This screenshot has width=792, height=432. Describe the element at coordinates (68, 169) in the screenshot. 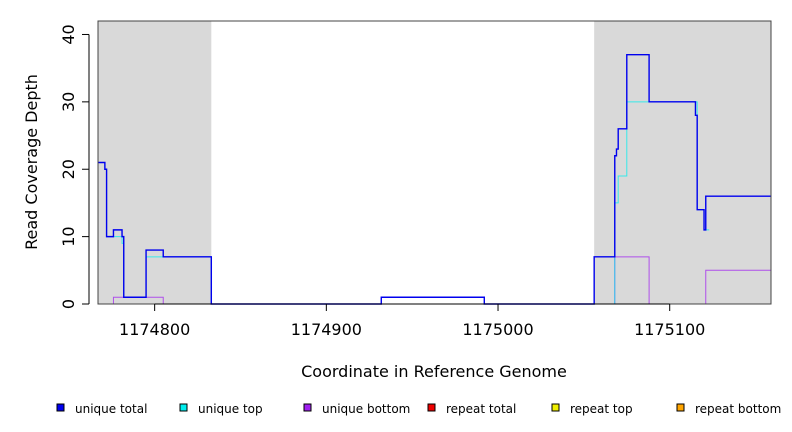

I see `y-tick-label: 20` at that location.